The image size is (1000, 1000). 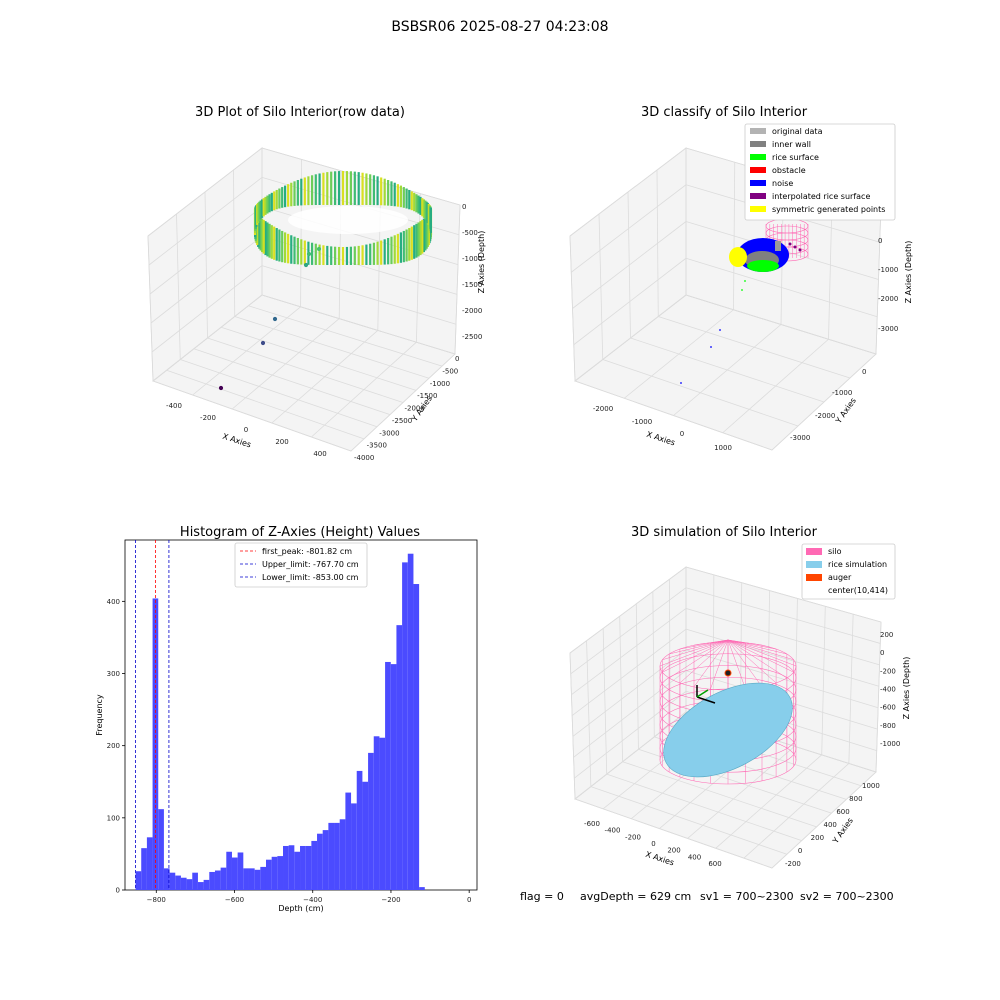 What do you see at coordinates (714, 686) in the screenshot?
I see `auger-marker` at bounding box center [714, 686].